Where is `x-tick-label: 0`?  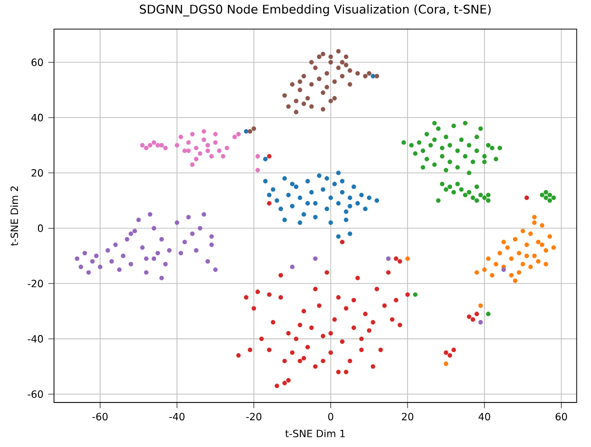 x-tick-label: 0 is located at coordinates (331, 416).